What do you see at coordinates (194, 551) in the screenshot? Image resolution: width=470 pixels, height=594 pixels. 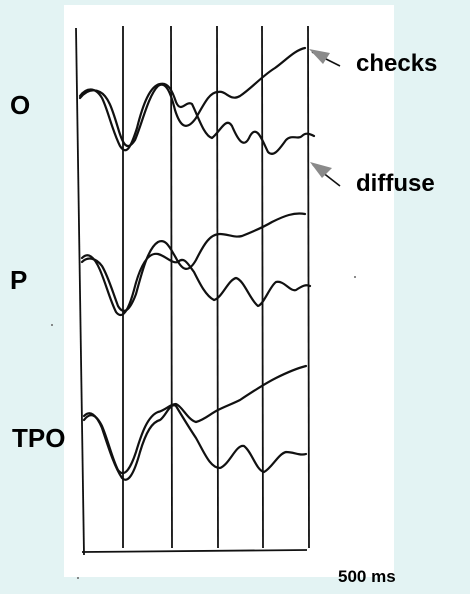 I see `time-axis-line` at bounding box center [194, 551].